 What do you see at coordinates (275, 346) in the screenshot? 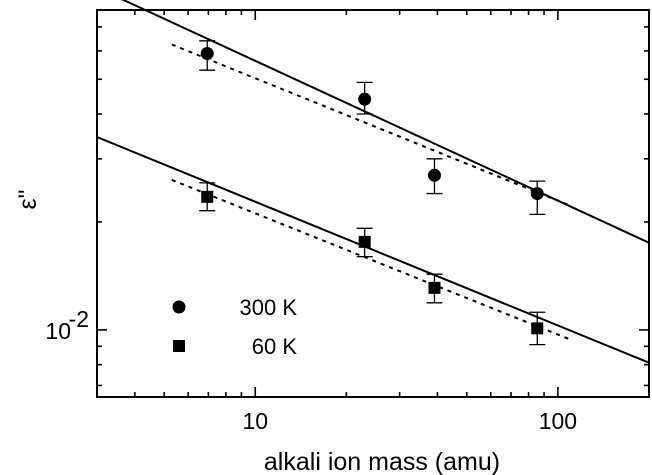
I see `legend-label: 60 K` at bounding box center [275, 346].